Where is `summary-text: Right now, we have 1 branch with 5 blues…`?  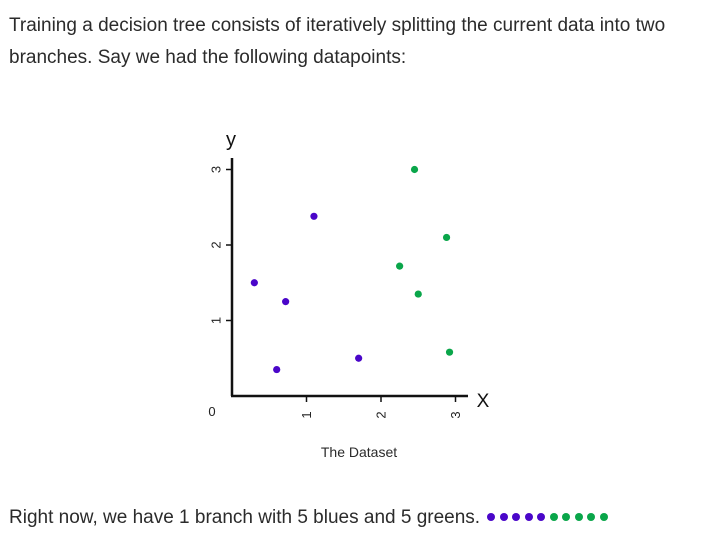 summary-text: Right now, we have 1 branch with 5 blues… is located at coordinates (245, 518).